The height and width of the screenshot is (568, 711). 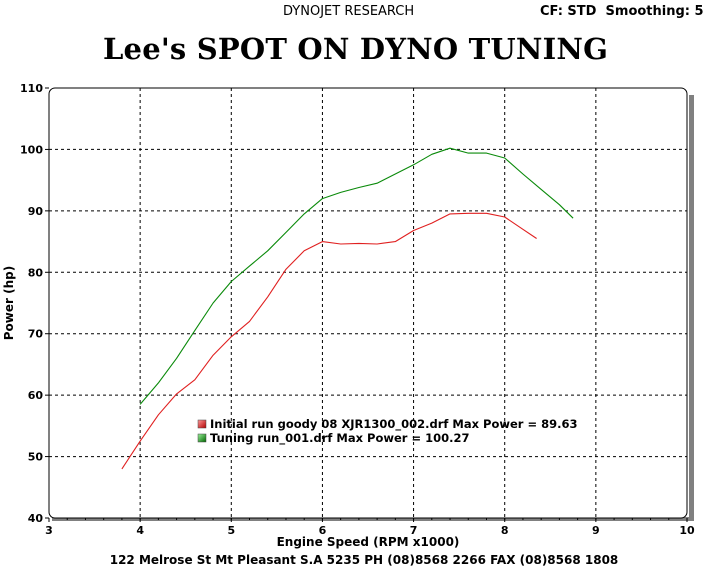 What do you see at coordinates (596, 530) in the screenshot?
I see `x-tick-label: 9` at bounding box center [596, 530].